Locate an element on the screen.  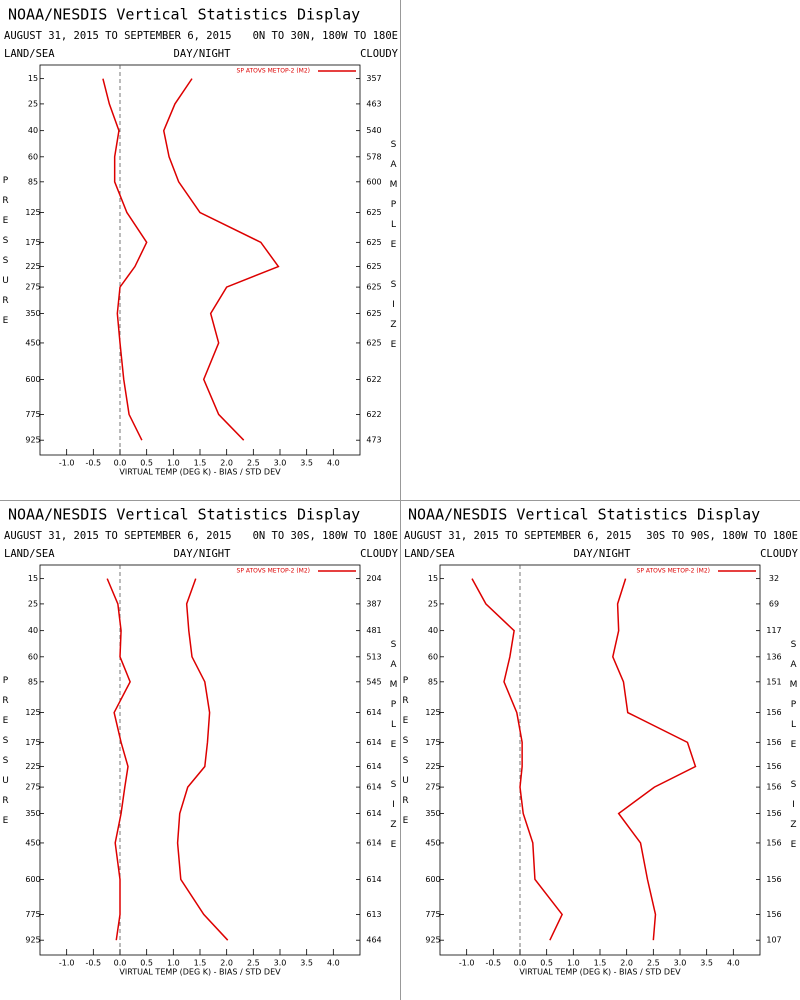
sample-size: 481 is located at coordinates (373, 630).